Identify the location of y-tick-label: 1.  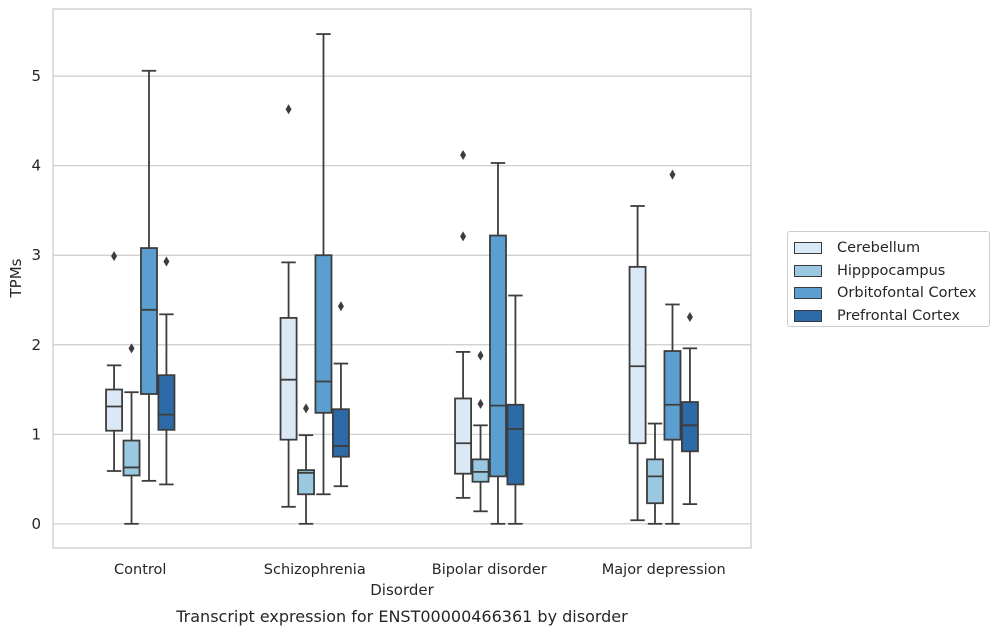
(36, 434).